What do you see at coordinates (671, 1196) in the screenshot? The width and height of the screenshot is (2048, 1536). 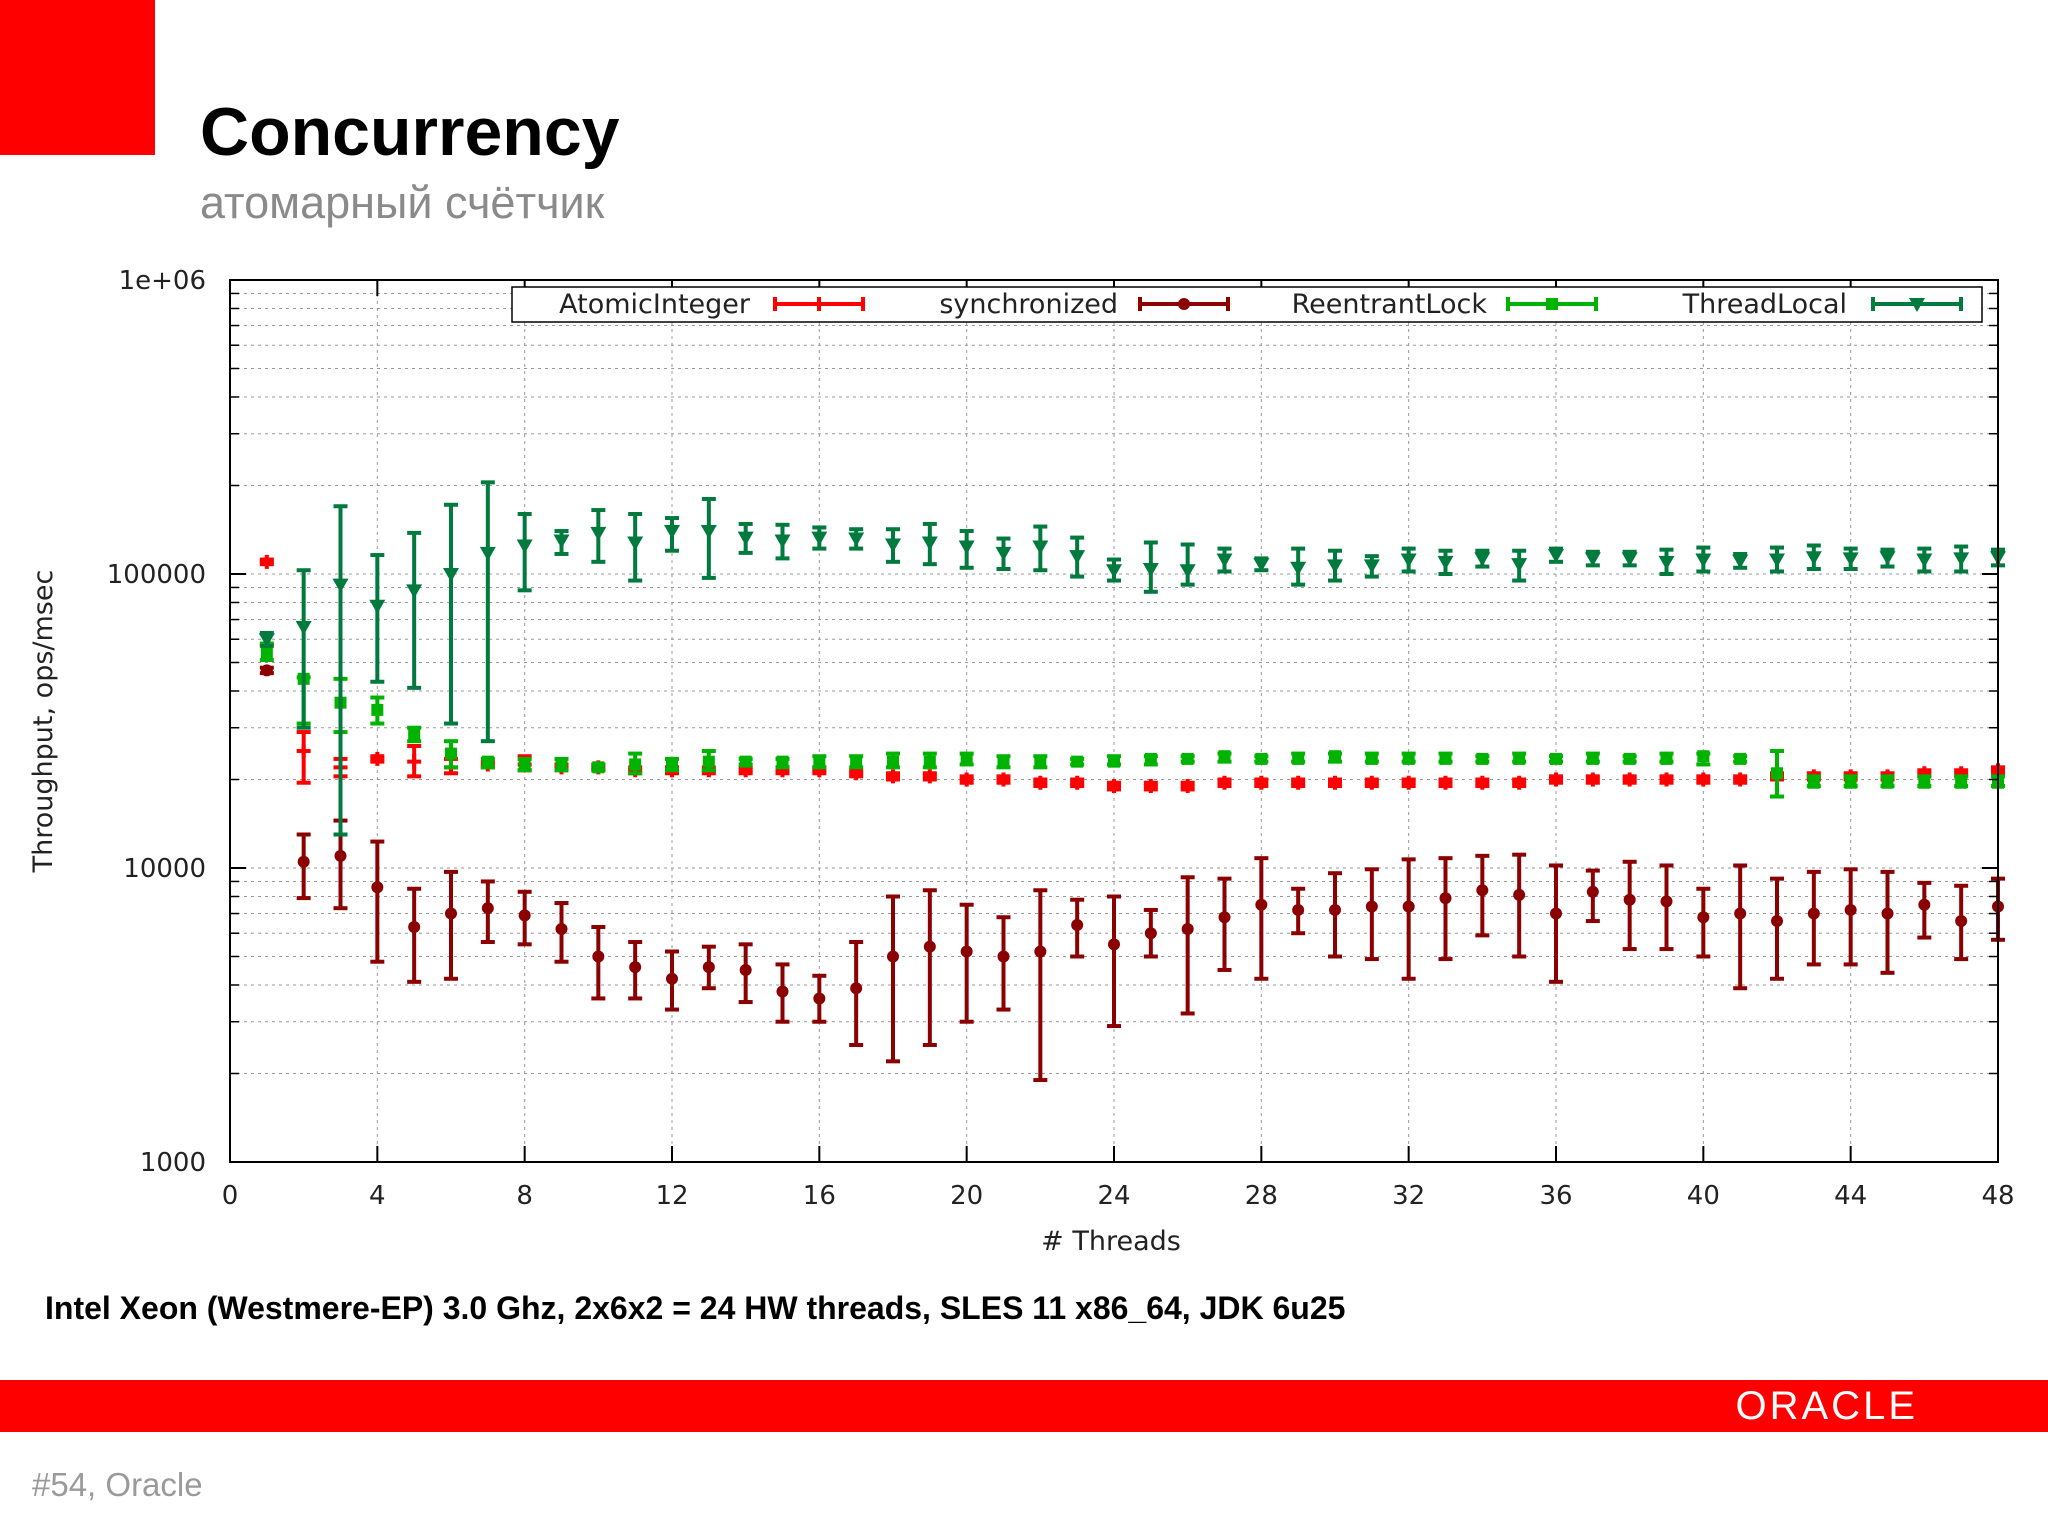 I see `x-tick-label: 12` at bounding box center [671, 1196].